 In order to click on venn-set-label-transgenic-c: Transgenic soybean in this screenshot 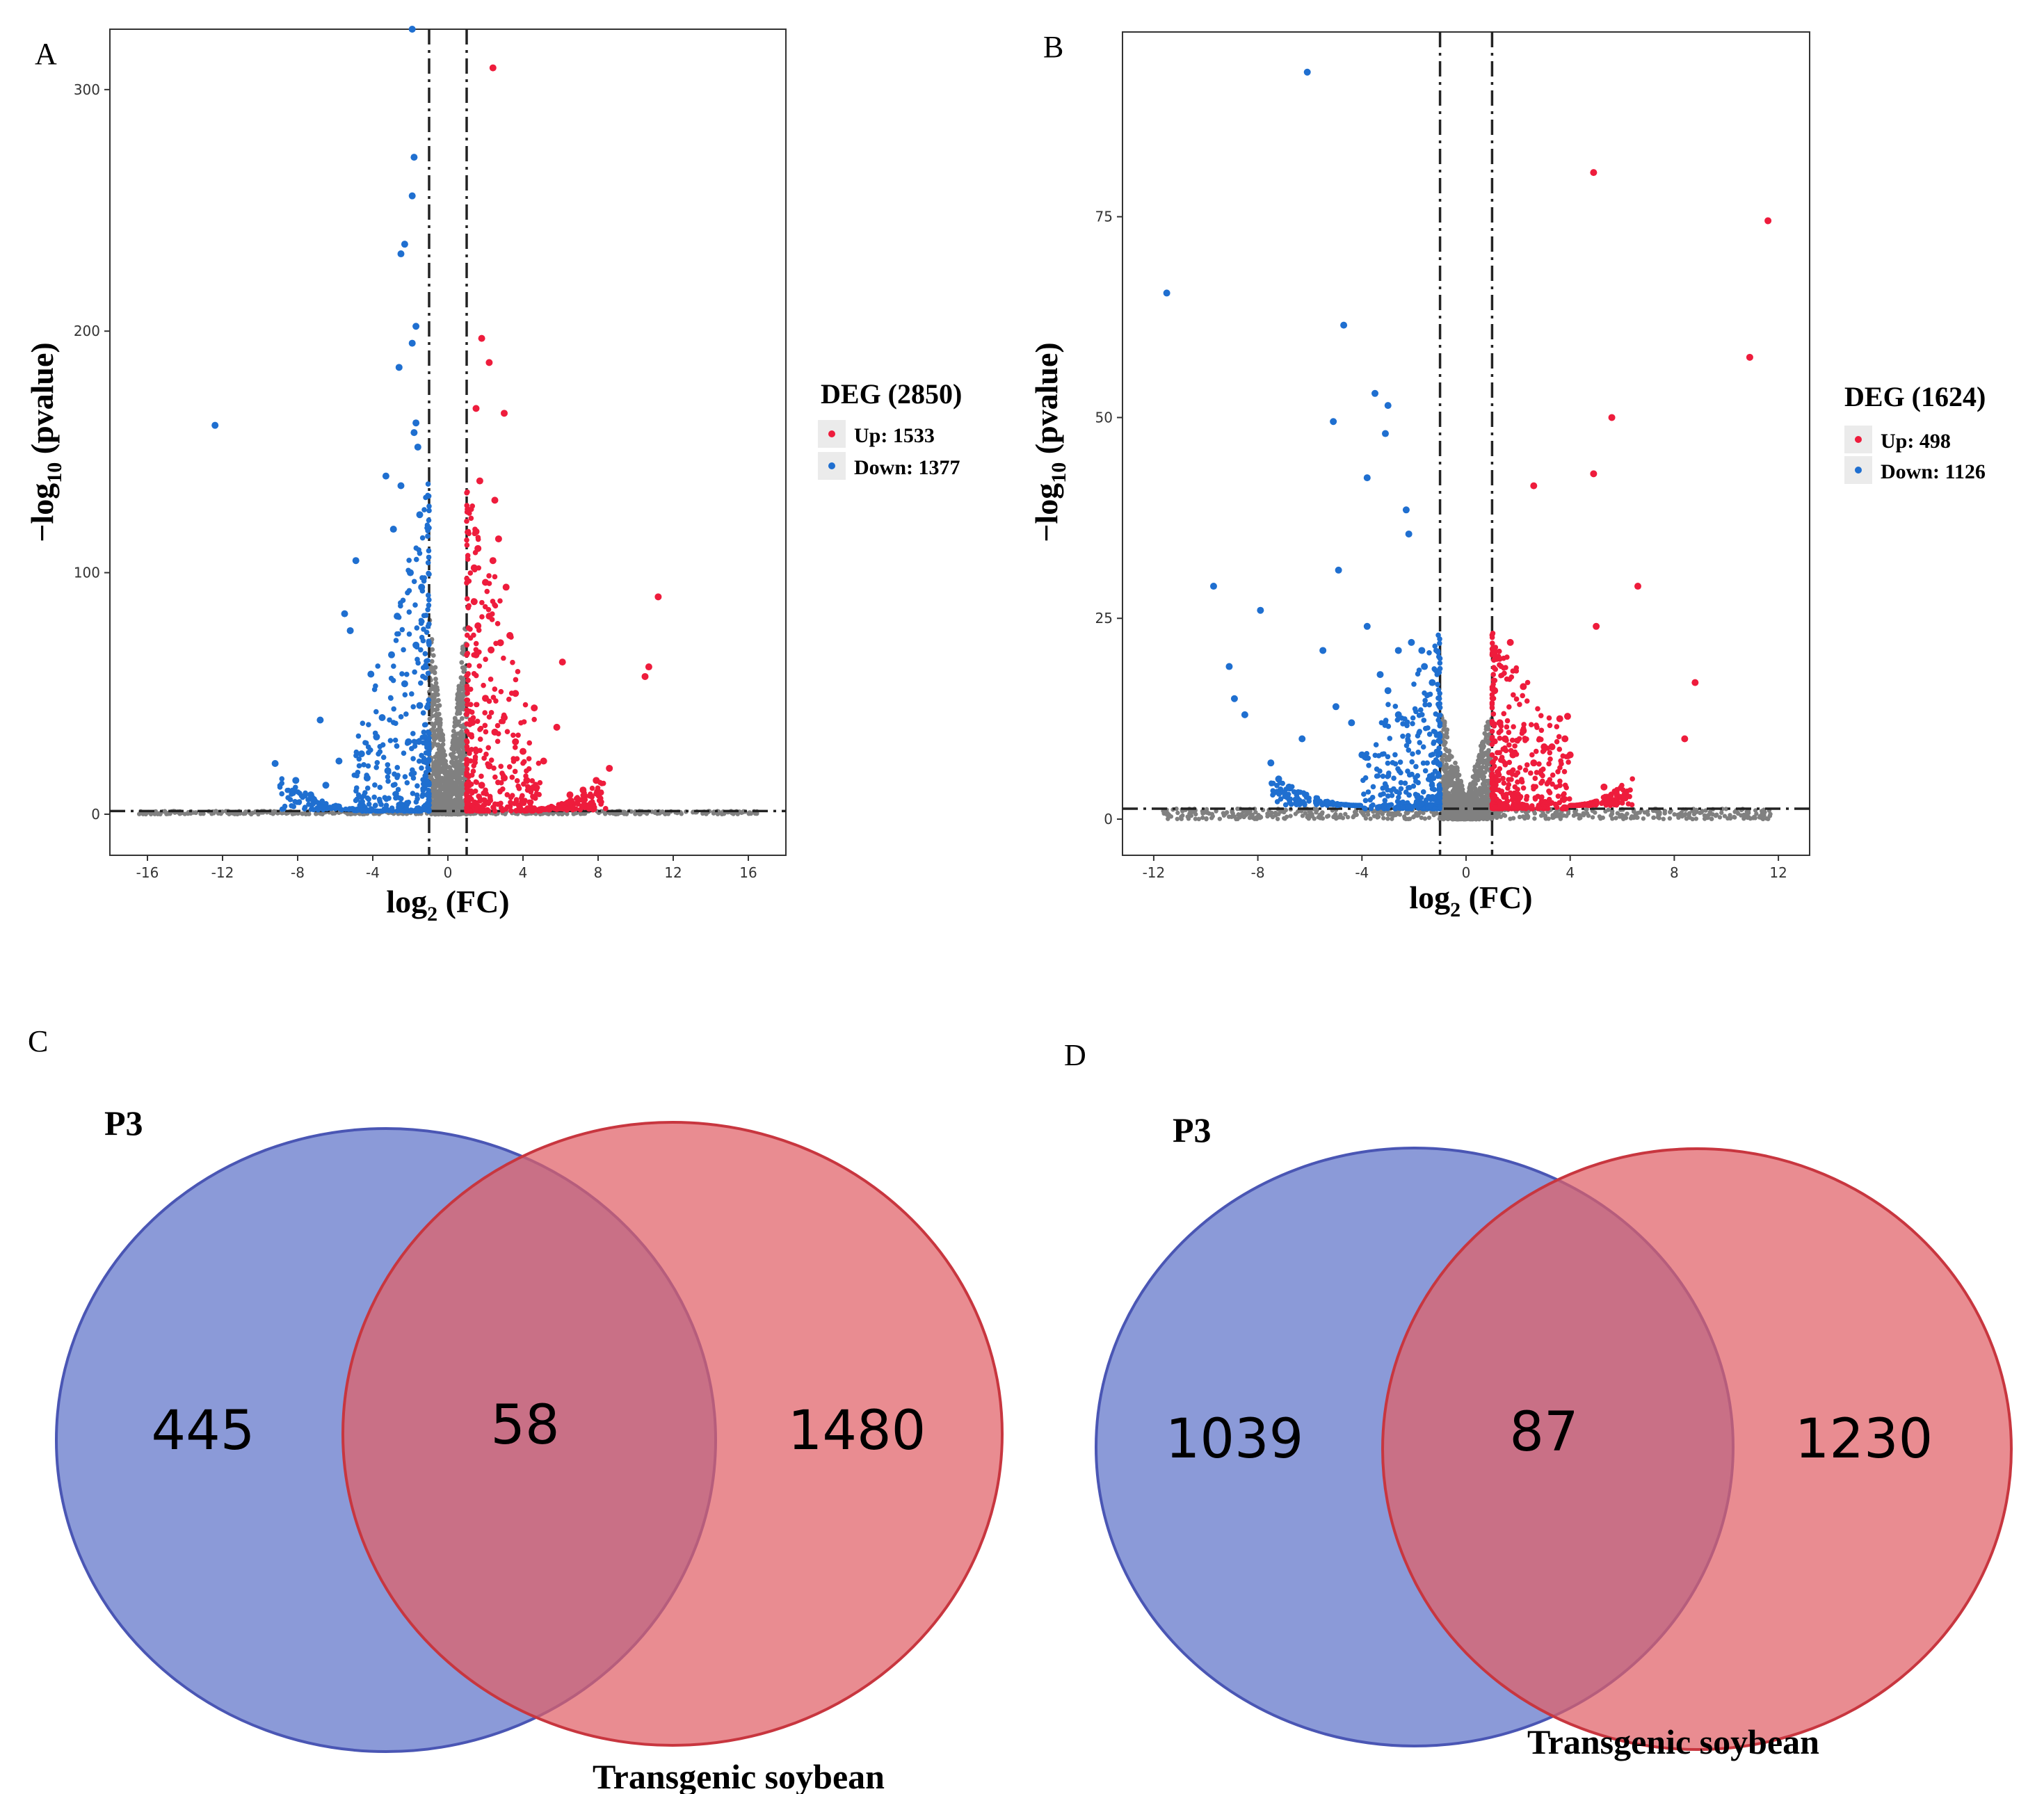, I will do `click(739, 1775)`.